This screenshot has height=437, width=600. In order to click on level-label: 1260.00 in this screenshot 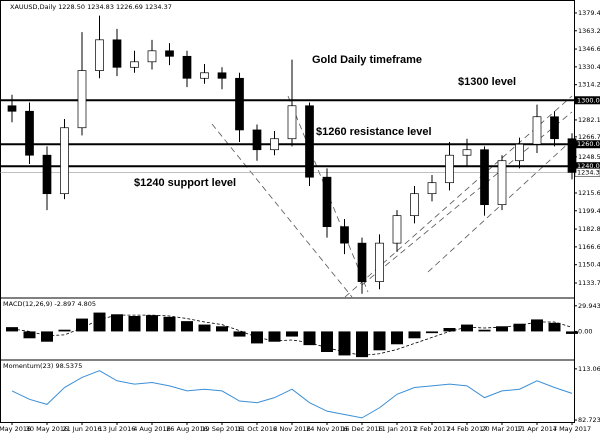, I will do `click(588, 144)`.